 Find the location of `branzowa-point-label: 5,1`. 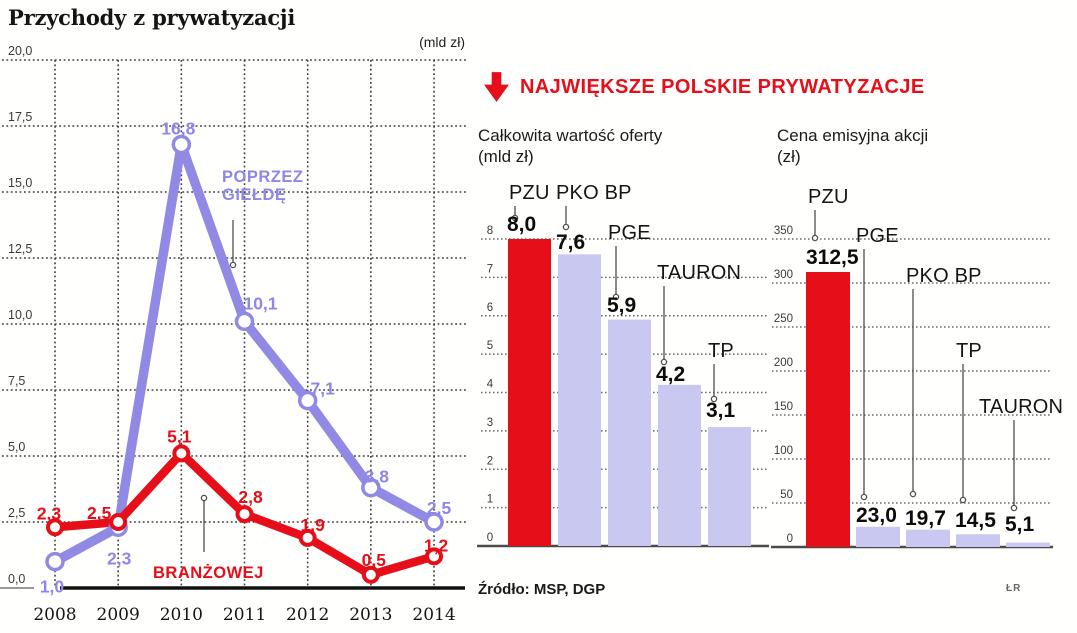

branzowa-point-label: 5,1 is located at coordinates (179, 436).